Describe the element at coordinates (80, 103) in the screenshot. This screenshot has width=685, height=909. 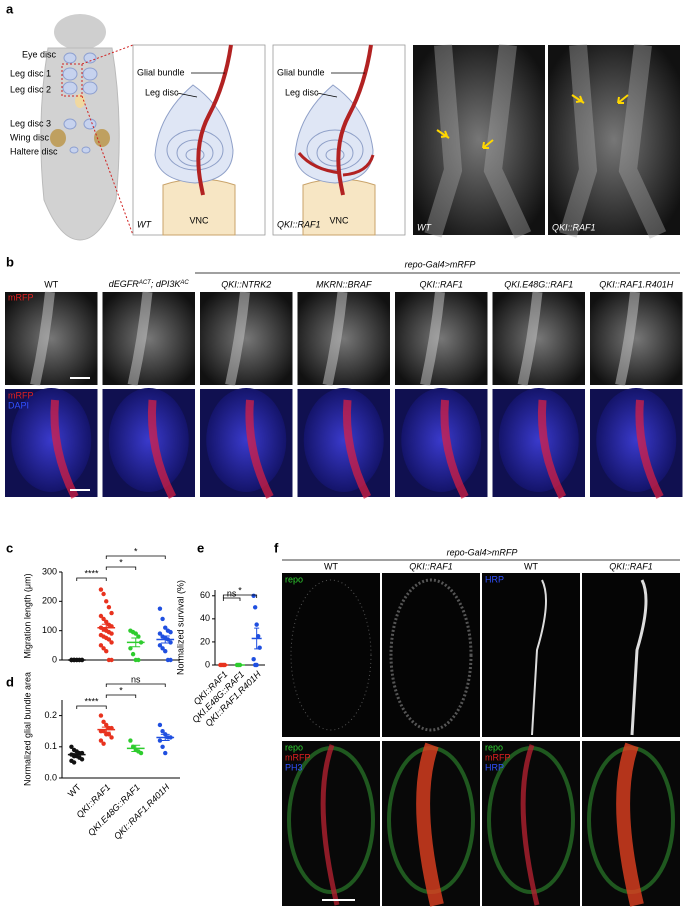
I see `discs` at that location.